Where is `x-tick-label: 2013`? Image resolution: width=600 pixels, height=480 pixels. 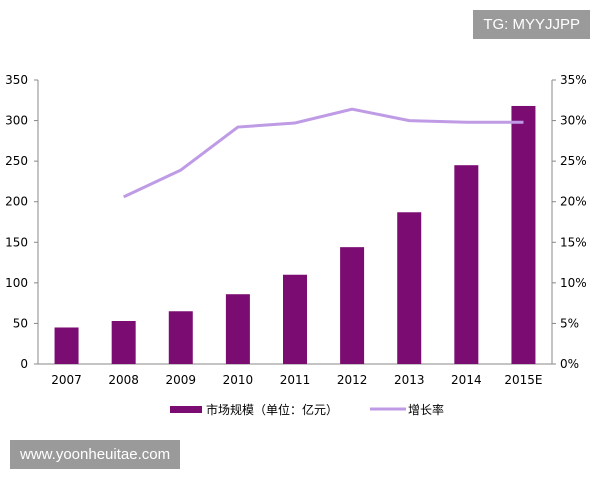
x-tick-label: 2013 is located at coordinates (409, 380).